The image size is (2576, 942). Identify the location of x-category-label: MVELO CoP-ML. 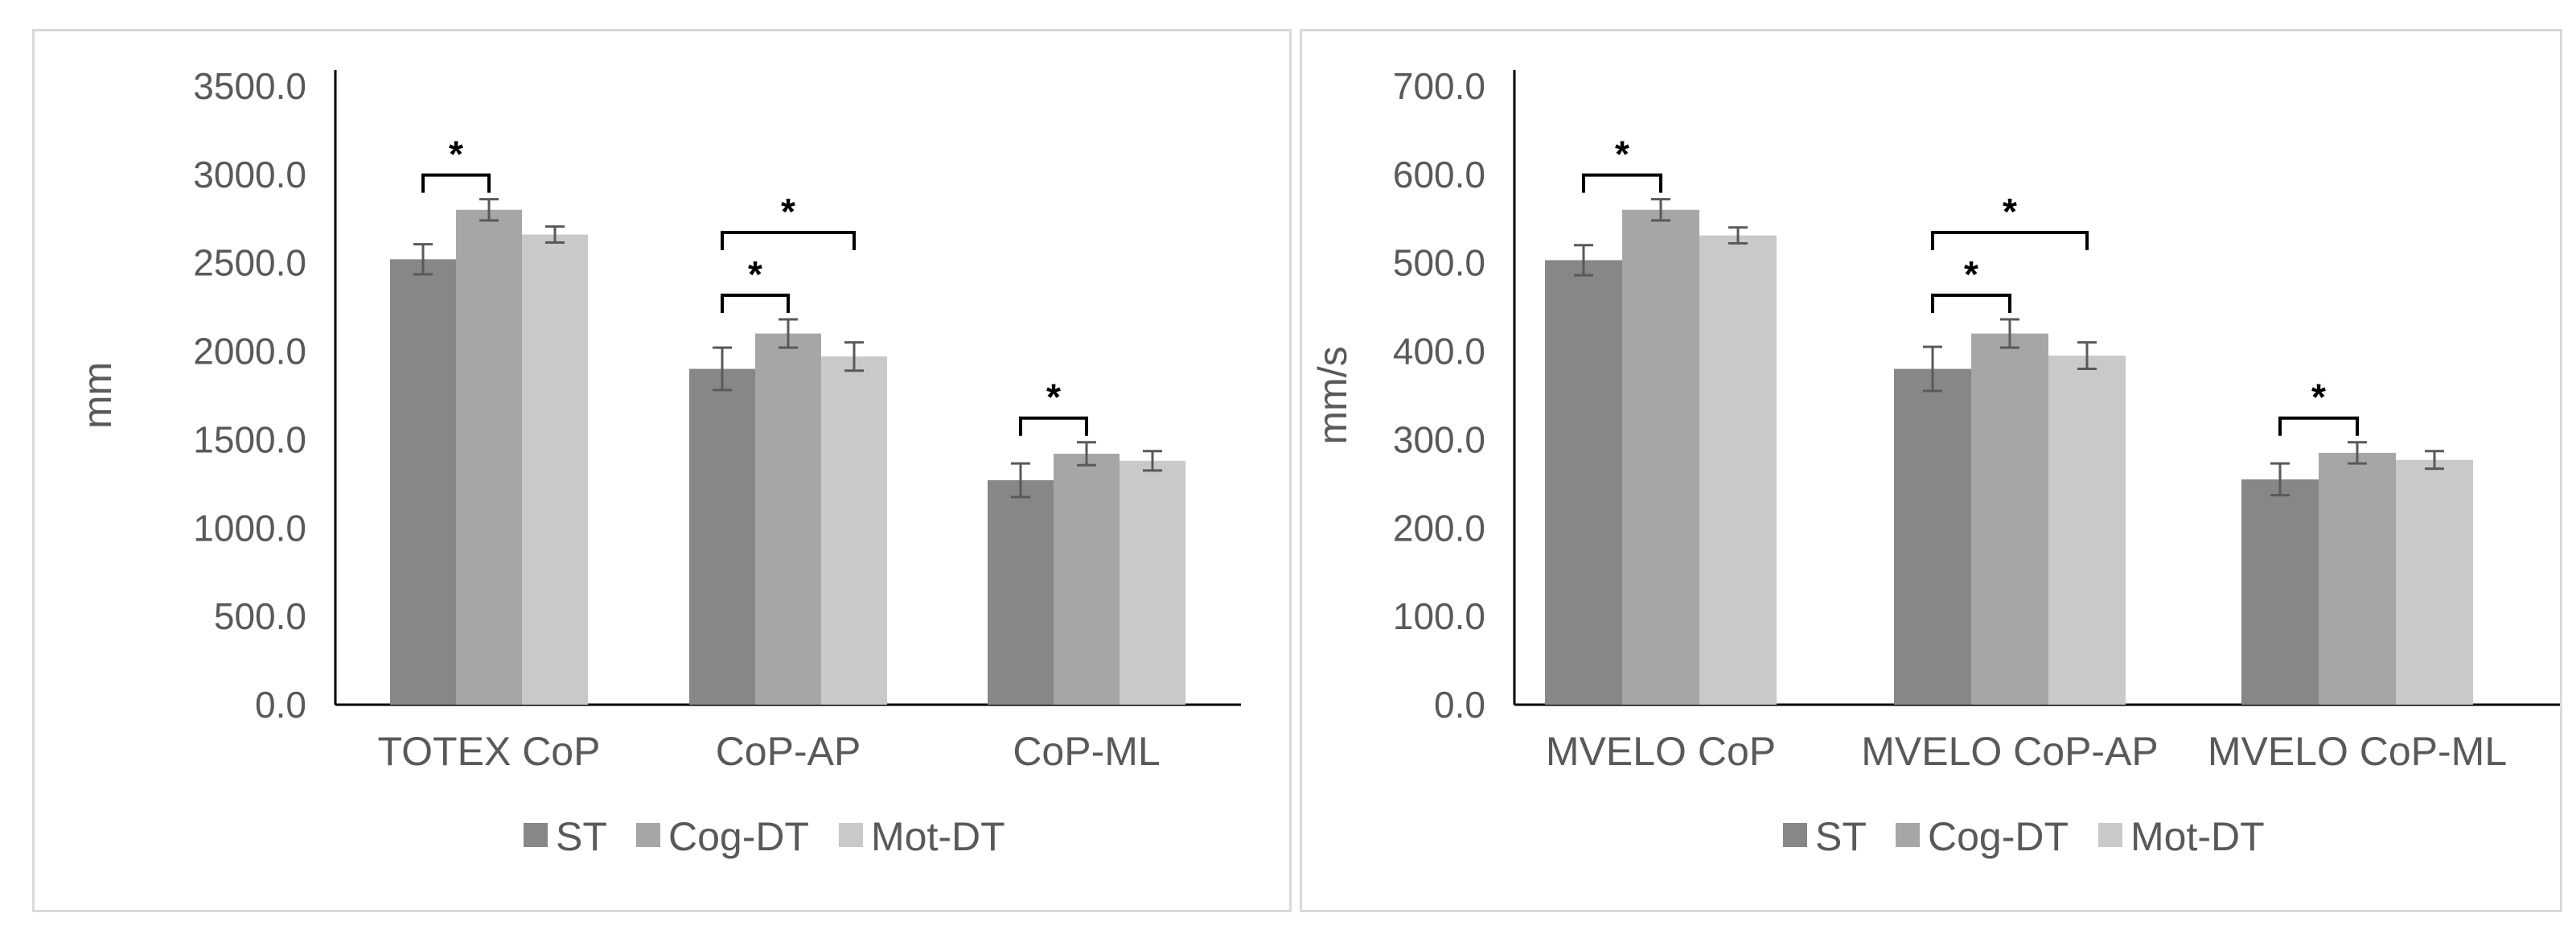
(2357, 751).